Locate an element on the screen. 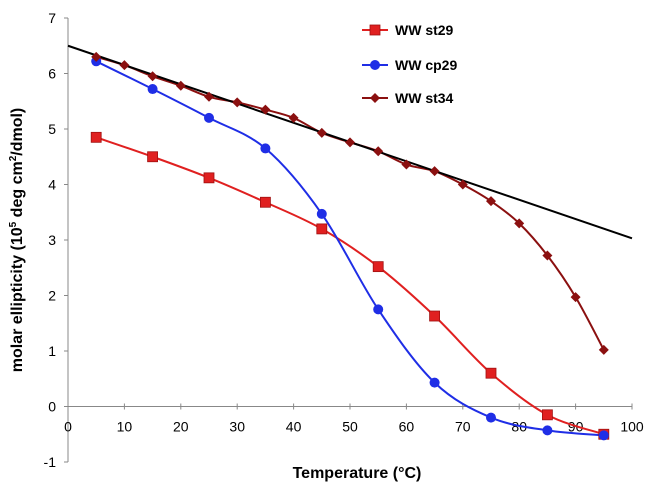  y-tick-label: -1 is located at coordinates (50, 462).